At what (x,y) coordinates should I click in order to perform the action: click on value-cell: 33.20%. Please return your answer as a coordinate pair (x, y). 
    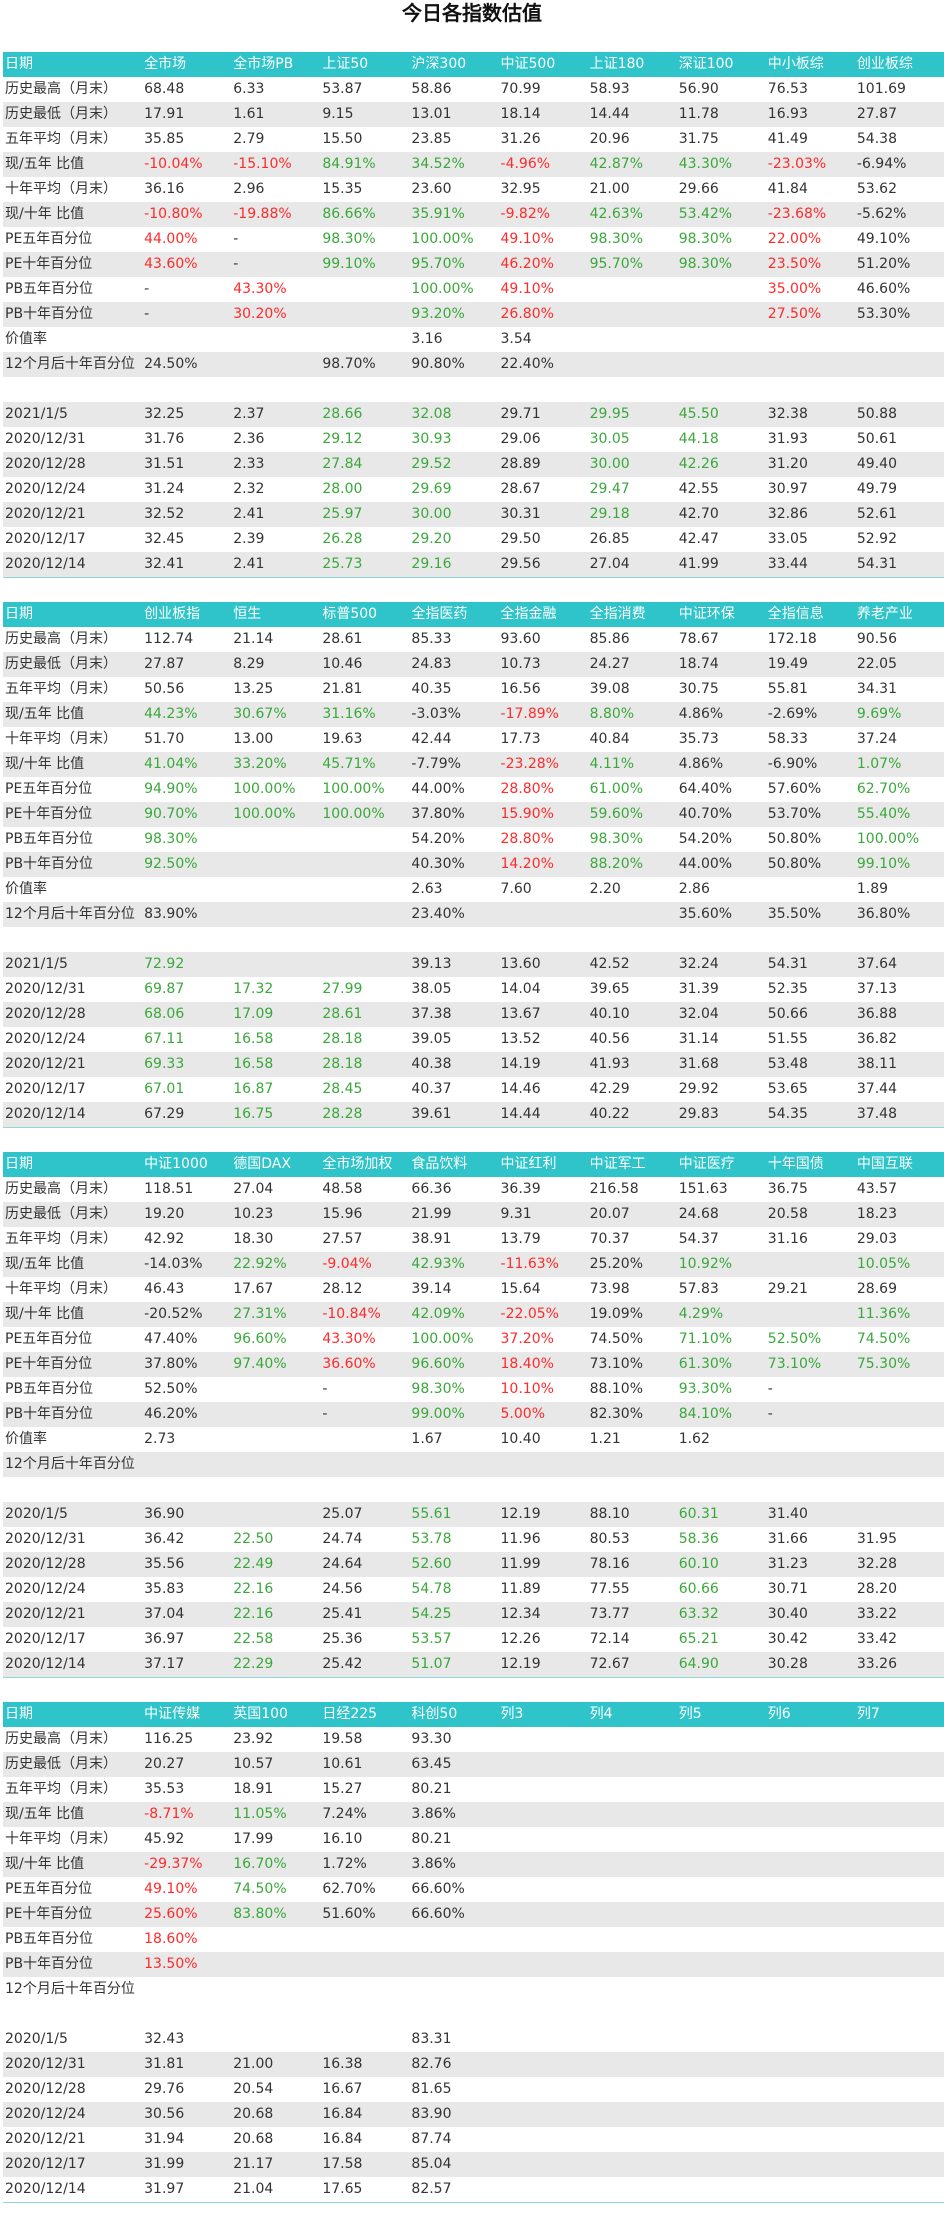
    Looking at the image, I should click on (276, 764).